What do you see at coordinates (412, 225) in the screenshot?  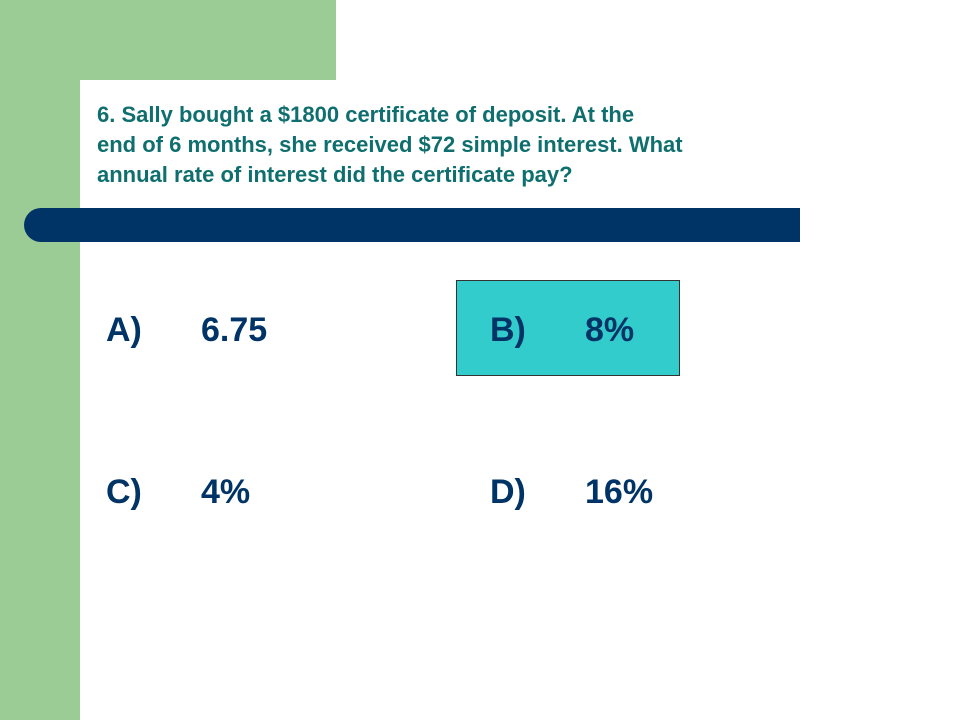 I see `title-divider-bar` at bounding box center [412, 225].